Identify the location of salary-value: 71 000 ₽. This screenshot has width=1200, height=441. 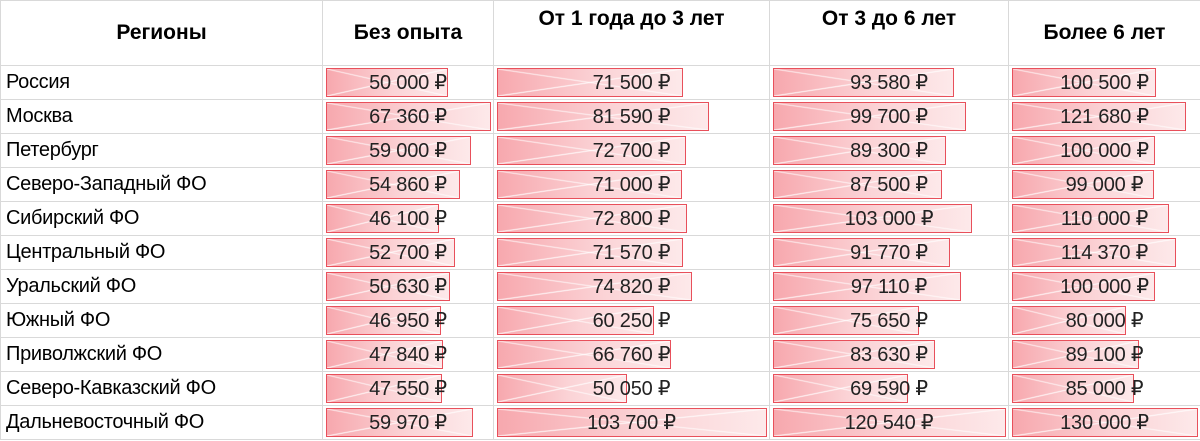
(631, 185).